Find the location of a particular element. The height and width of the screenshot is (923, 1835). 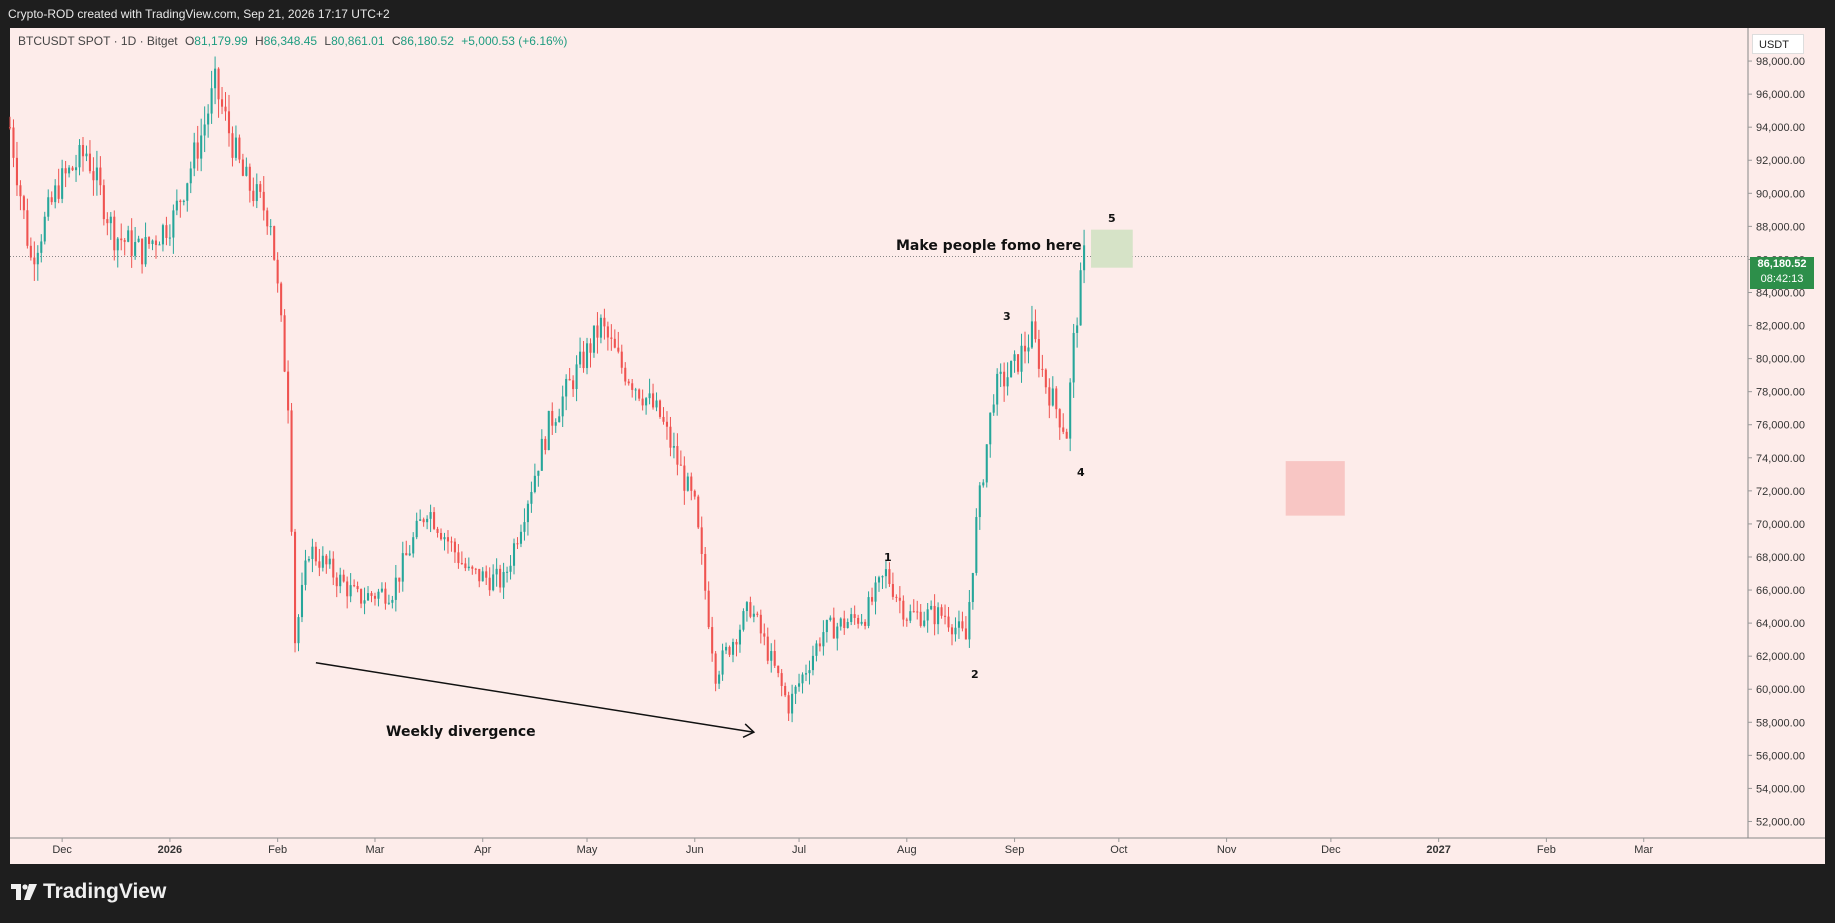

tradingview-logo: TradingView is located at coordinates (88, 892).